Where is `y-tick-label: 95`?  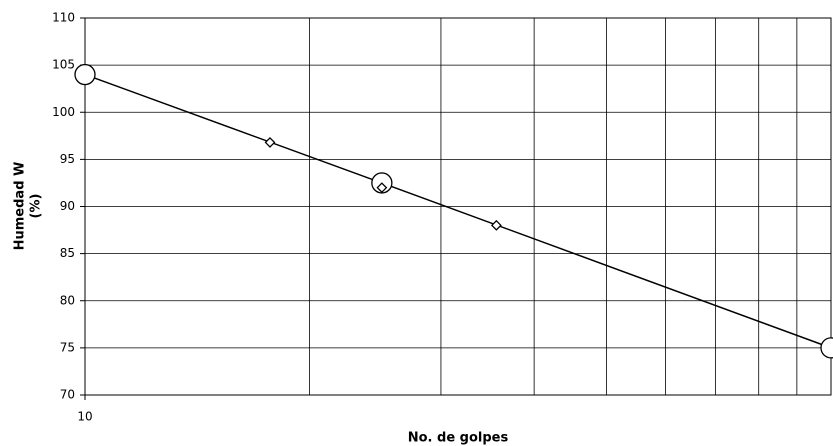
y-tick-label: 95 is located at coordinates (67, 159).